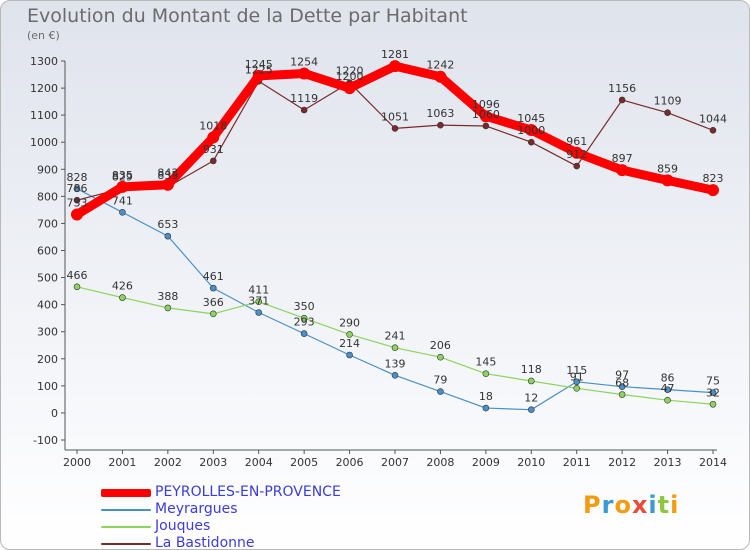  Describe the element at coordinates (47, 359) in the screenshot. I see `y-tick-label: 200` at that location.